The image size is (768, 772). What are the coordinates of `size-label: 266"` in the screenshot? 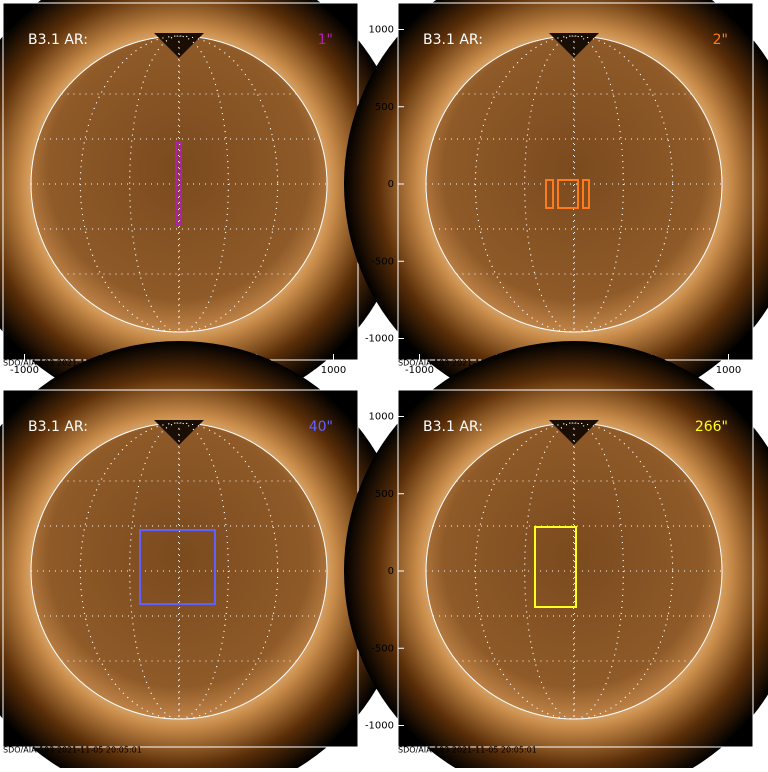 It's located at (711, 427).